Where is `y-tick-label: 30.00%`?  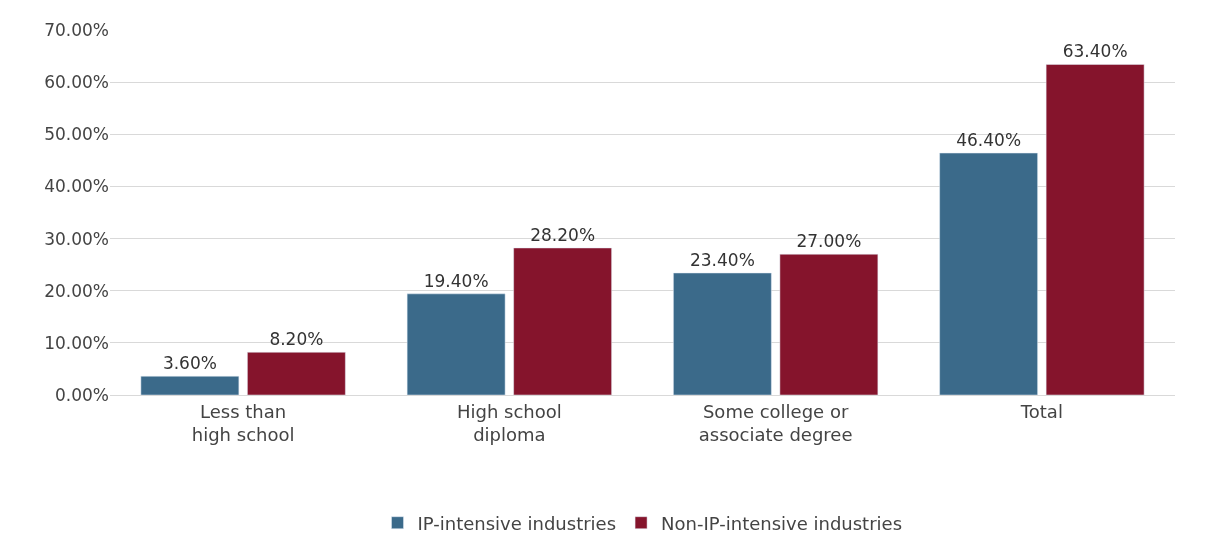
y-tick-label: 30.00% is located at coordinates (76, 238).